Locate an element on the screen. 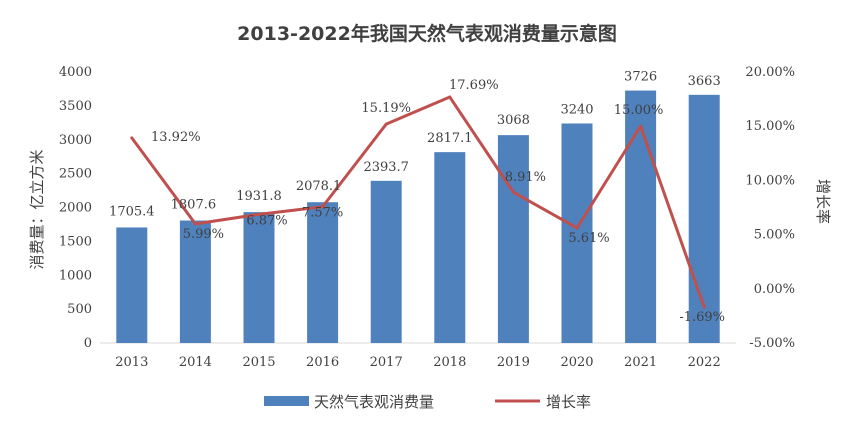  bar-value-label: 2078.1 is located at coordinates (319, 186).